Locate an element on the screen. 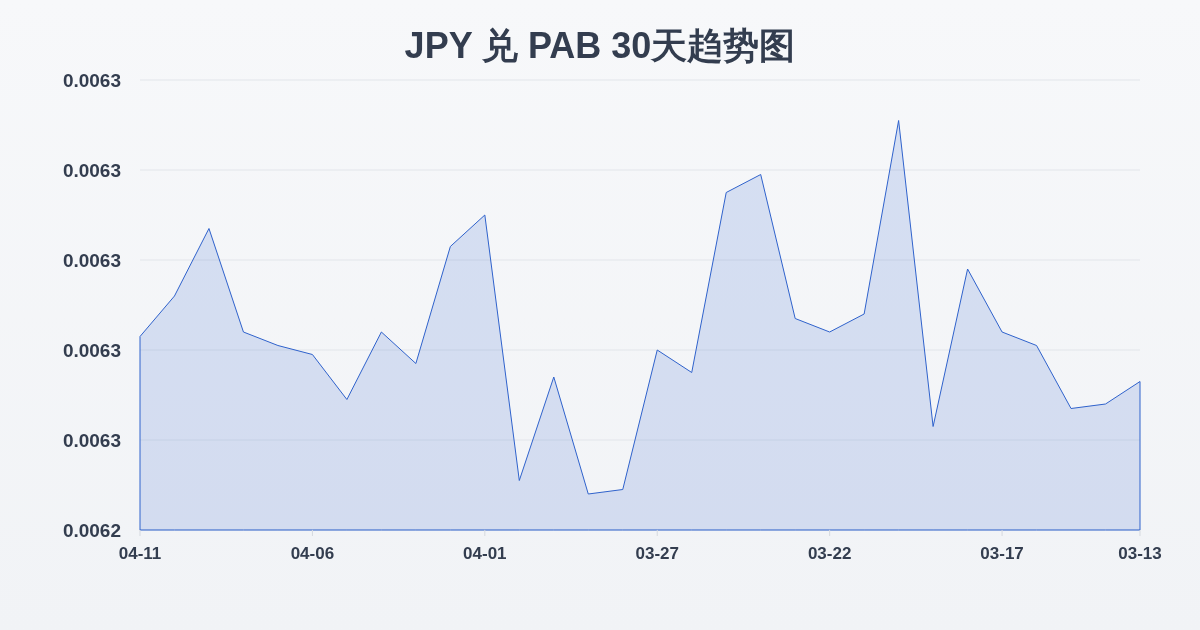 This screenshot has height=630, width=1200. x-tick-label: 04-11 is located at coordinates (140, 553).